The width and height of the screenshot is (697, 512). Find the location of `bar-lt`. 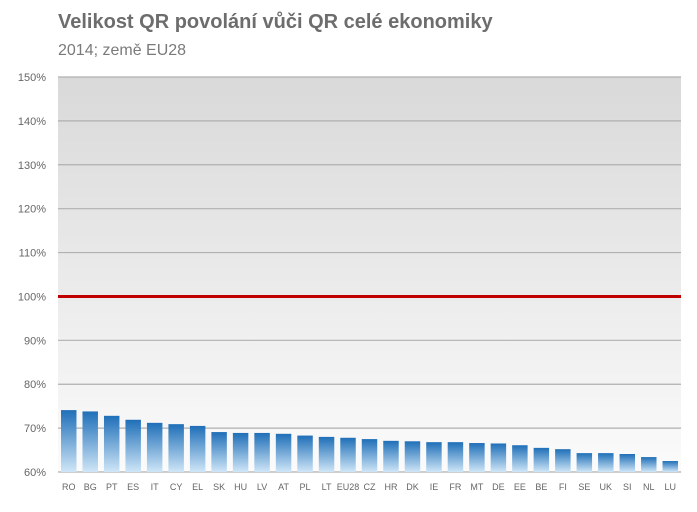

bar-lt is located at coordinates (326, 454).